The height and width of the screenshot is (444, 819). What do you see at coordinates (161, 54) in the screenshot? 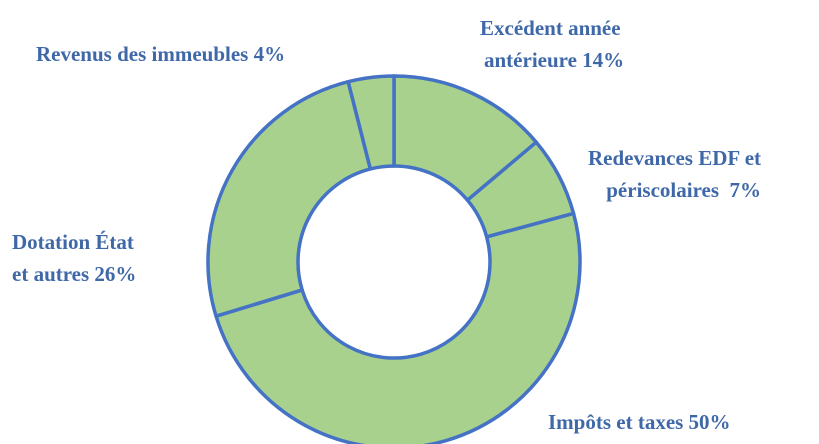
I see `slice-label-revenus: Revenus des immeubles 4%` at bounding box center [161, 54].